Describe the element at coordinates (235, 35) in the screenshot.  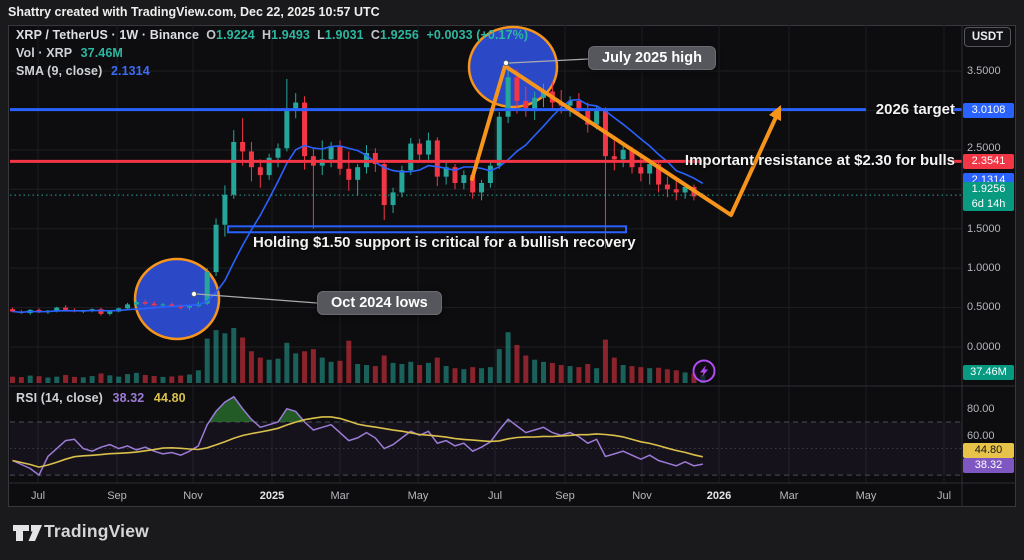
I see `open-value: 1.9224` at that location.